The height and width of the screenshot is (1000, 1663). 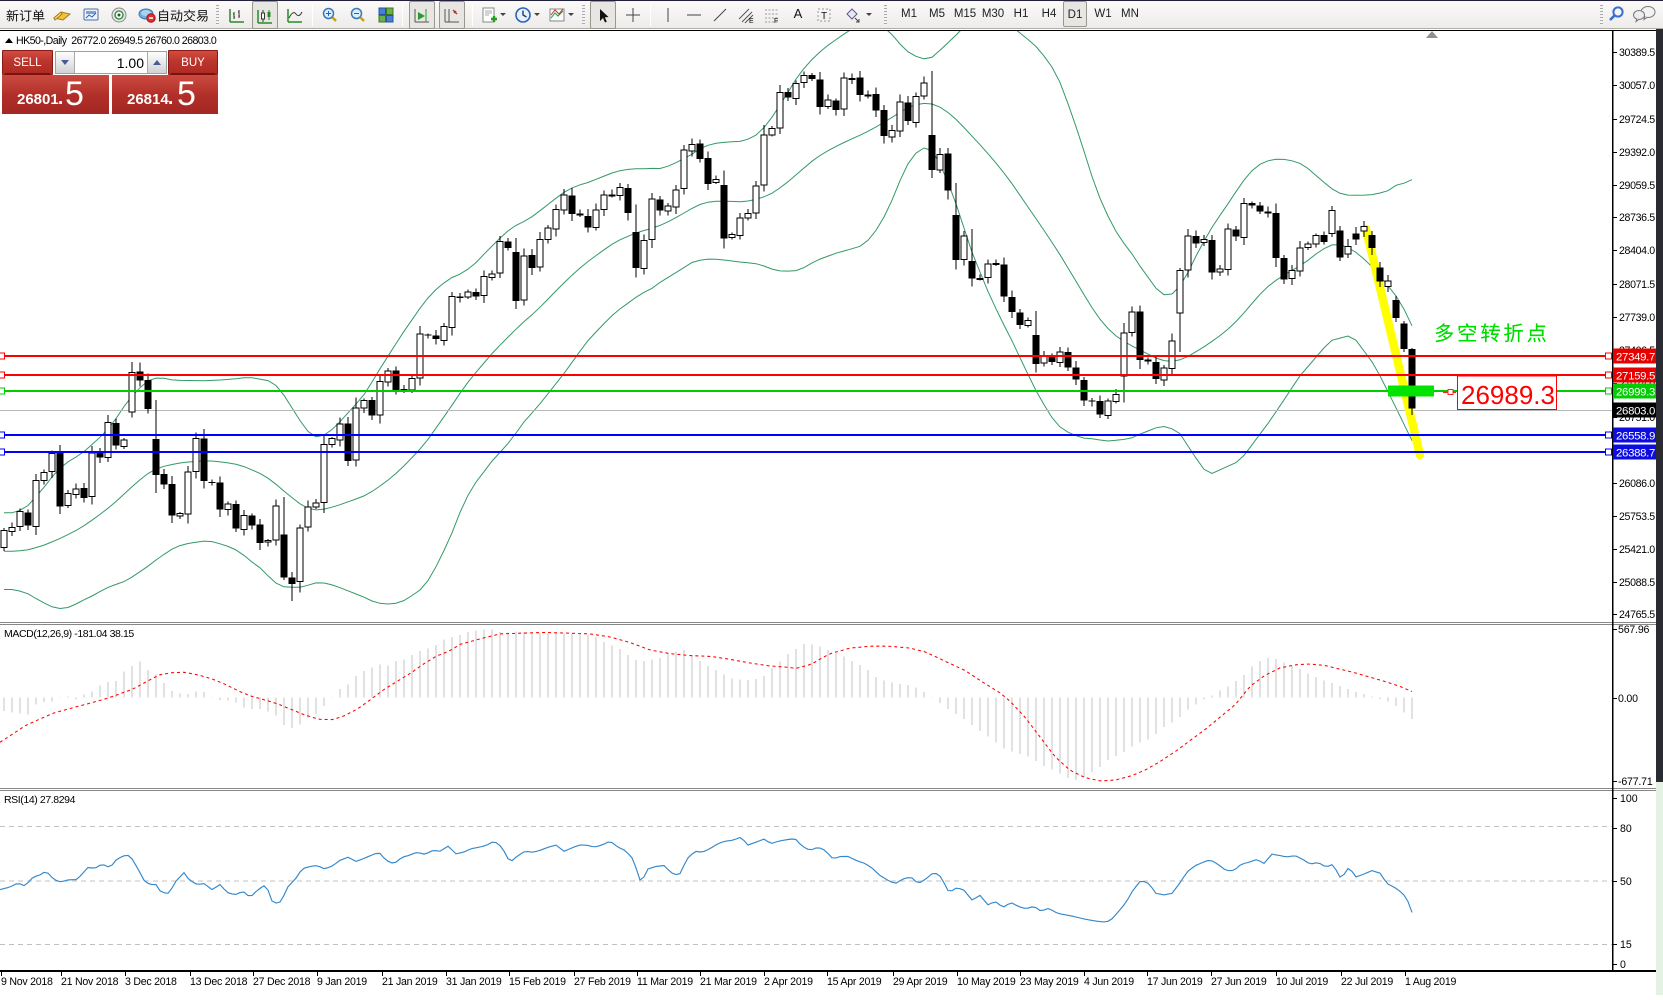 What do you see at coordinates (920, 982) in the screenshot?
I see `svg-text: 29 Apr 2019` at bounding box center [920, 982].